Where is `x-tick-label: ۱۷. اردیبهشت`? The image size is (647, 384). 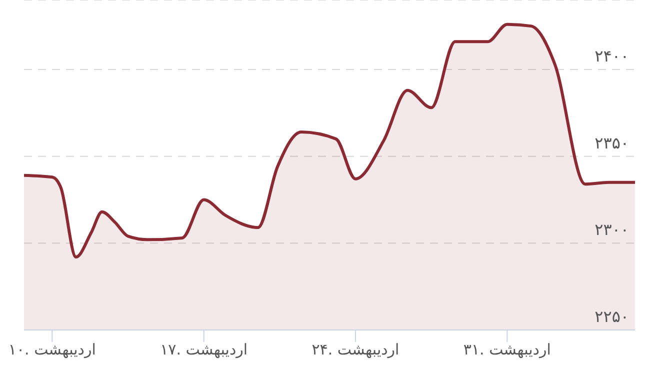
x-tick-label: ۱۷. اردیبهشت is located at coordinates (204, 349).